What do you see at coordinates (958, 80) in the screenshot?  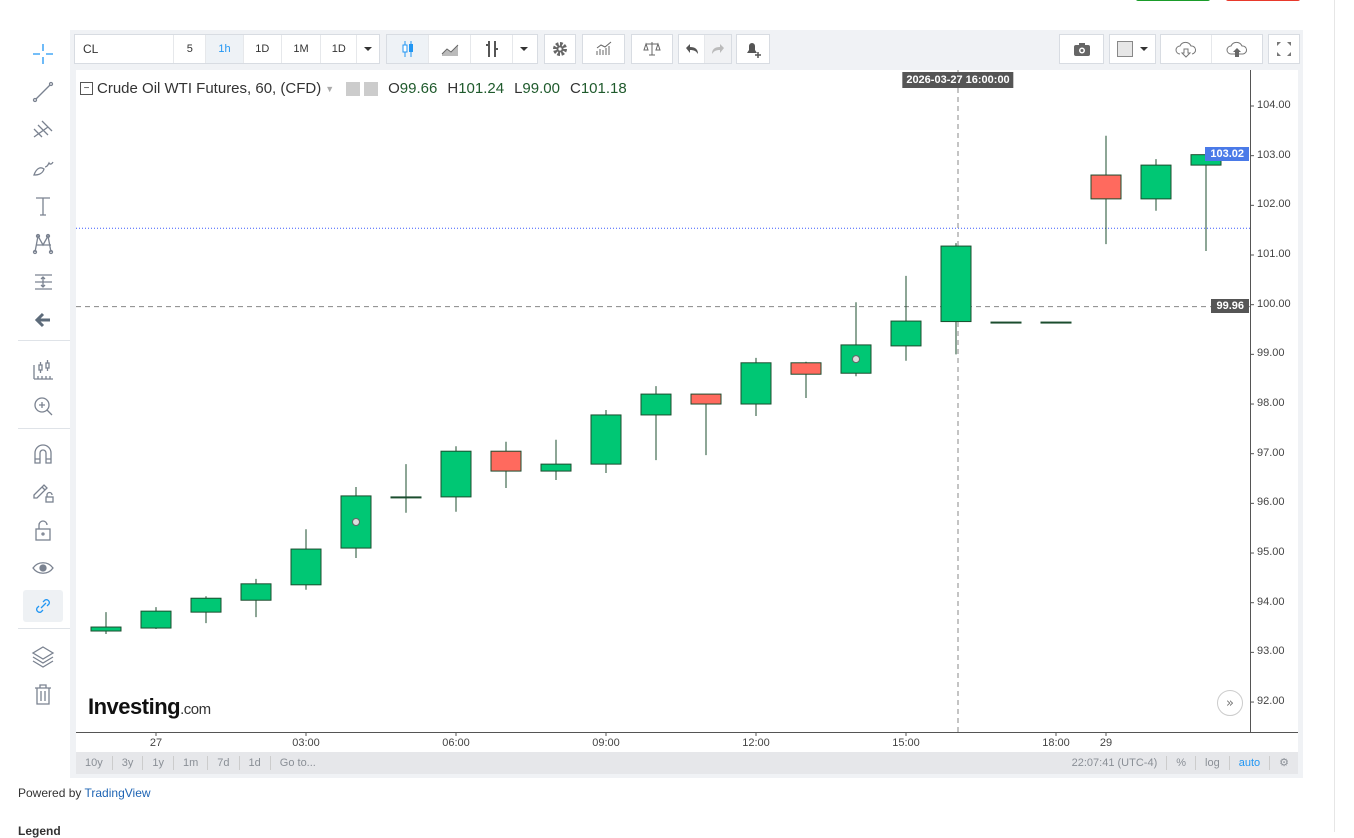 I see `crosshair-time-label: 2026-03-27 16:00:00` at bounding box center [958, 80].